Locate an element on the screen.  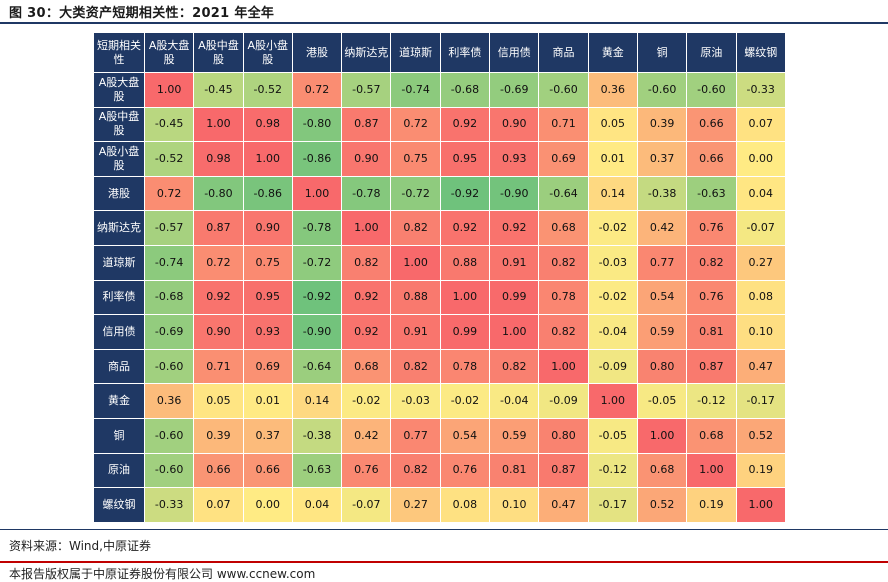
column-header: 原油 is located at coordinates (711, 52).